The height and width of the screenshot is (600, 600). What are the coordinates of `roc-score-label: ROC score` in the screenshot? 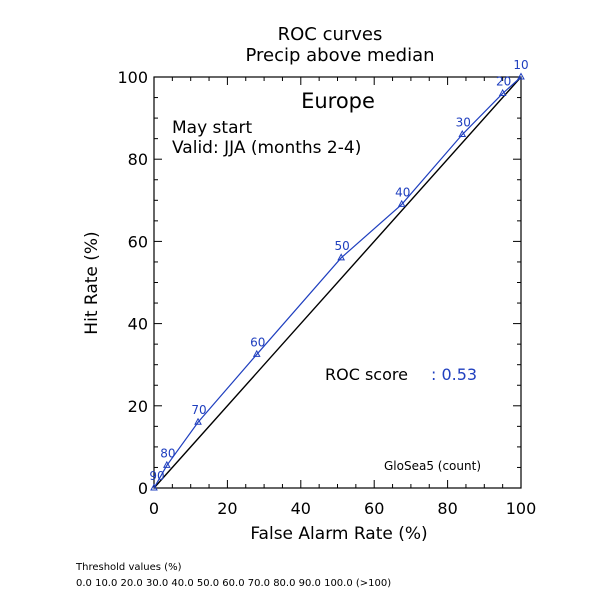 It's located at (366, 374).